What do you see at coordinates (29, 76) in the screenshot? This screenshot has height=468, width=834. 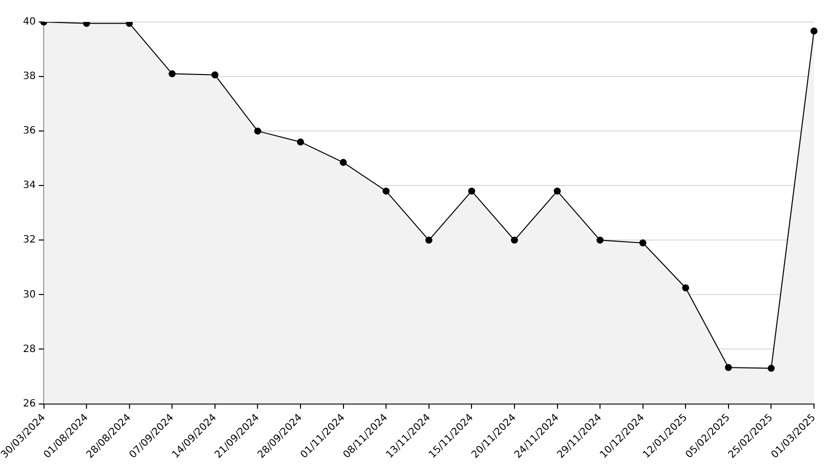 I see `y-tick-label: 38` at bounding box center [29, 76].